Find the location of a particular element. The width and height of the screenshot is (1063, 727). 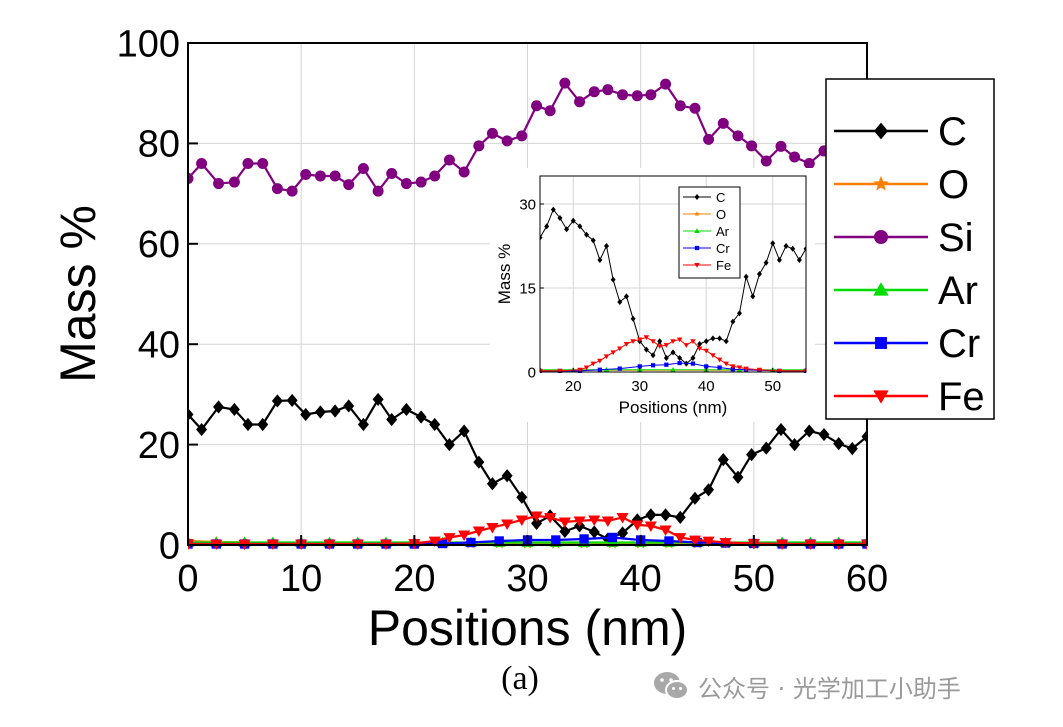

legend-label-si: Si is located at coordinates (956, 238).